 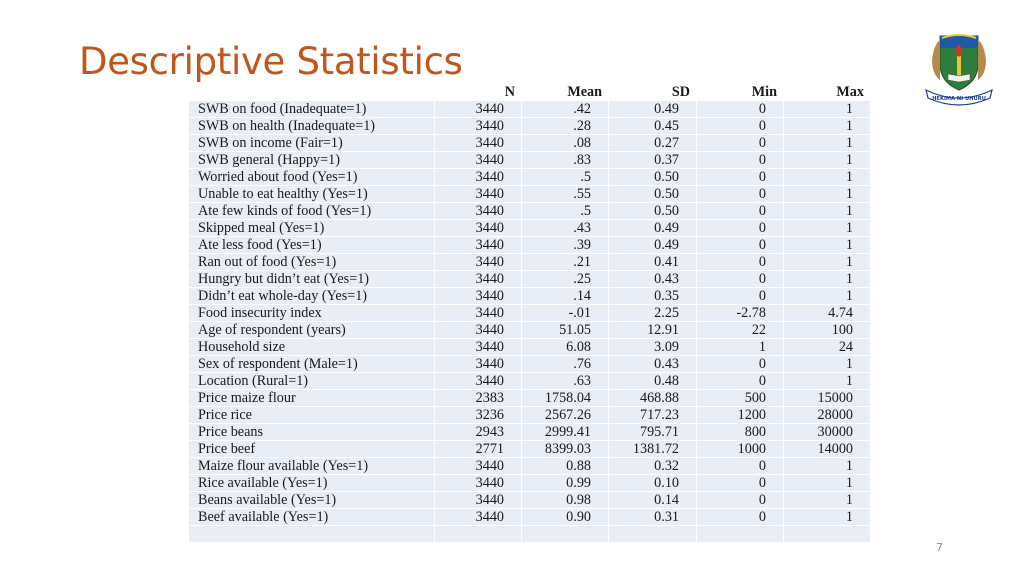 I want to click on cell-mean: .5, so click(x=565, y=211).